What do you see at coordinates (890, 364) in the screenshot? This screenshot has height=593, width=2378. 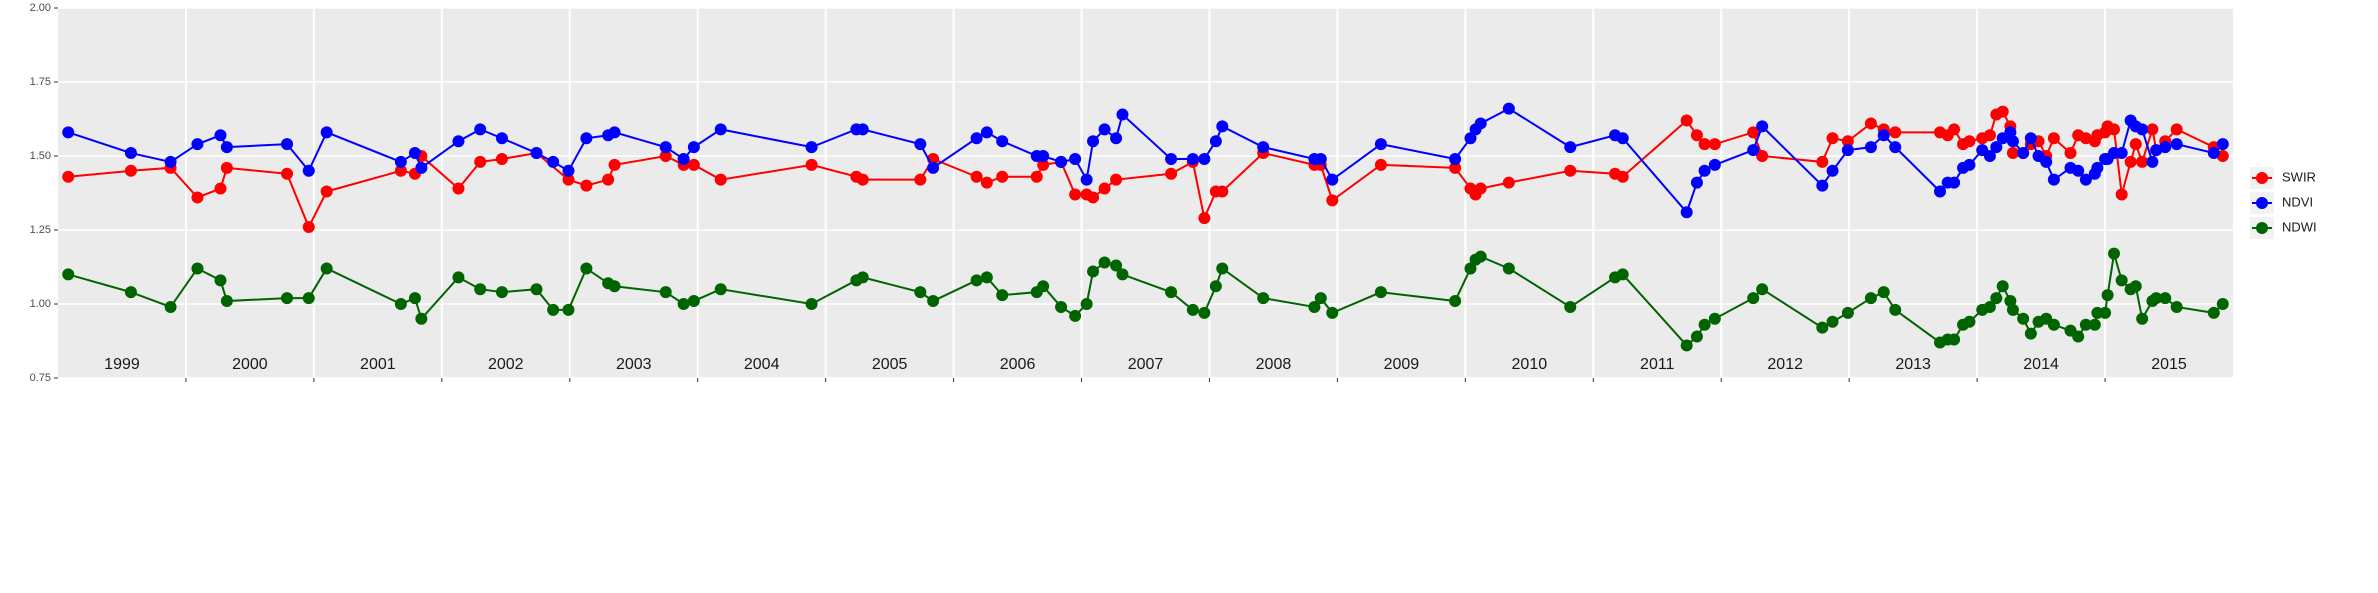 I see `x-tick-label: 2005` at bounding box center [890, 364].